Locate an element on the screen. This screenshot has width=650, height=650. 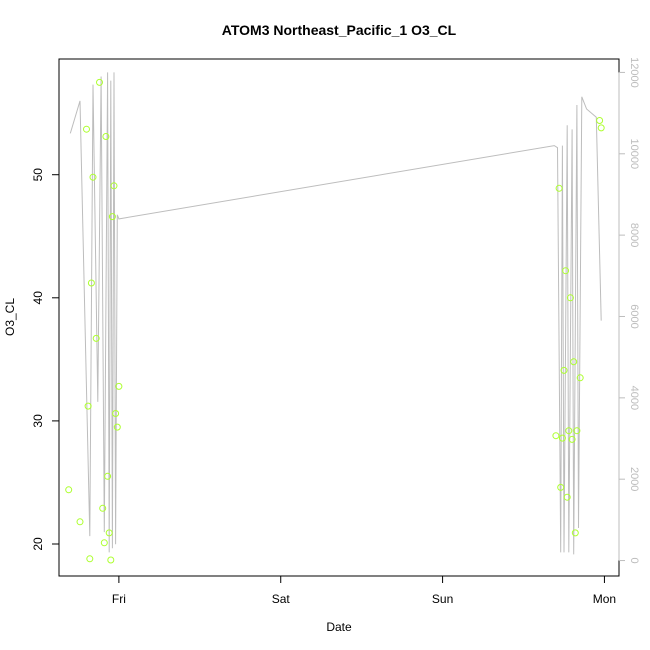
x-axis: Fri Sat Sun Mon is located at coordinates (364, 590).